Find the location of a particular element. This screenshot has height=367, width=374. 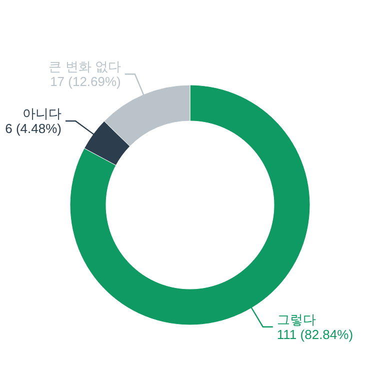

data-label: 111 (82.84%) is located at coordinates (315, 334).